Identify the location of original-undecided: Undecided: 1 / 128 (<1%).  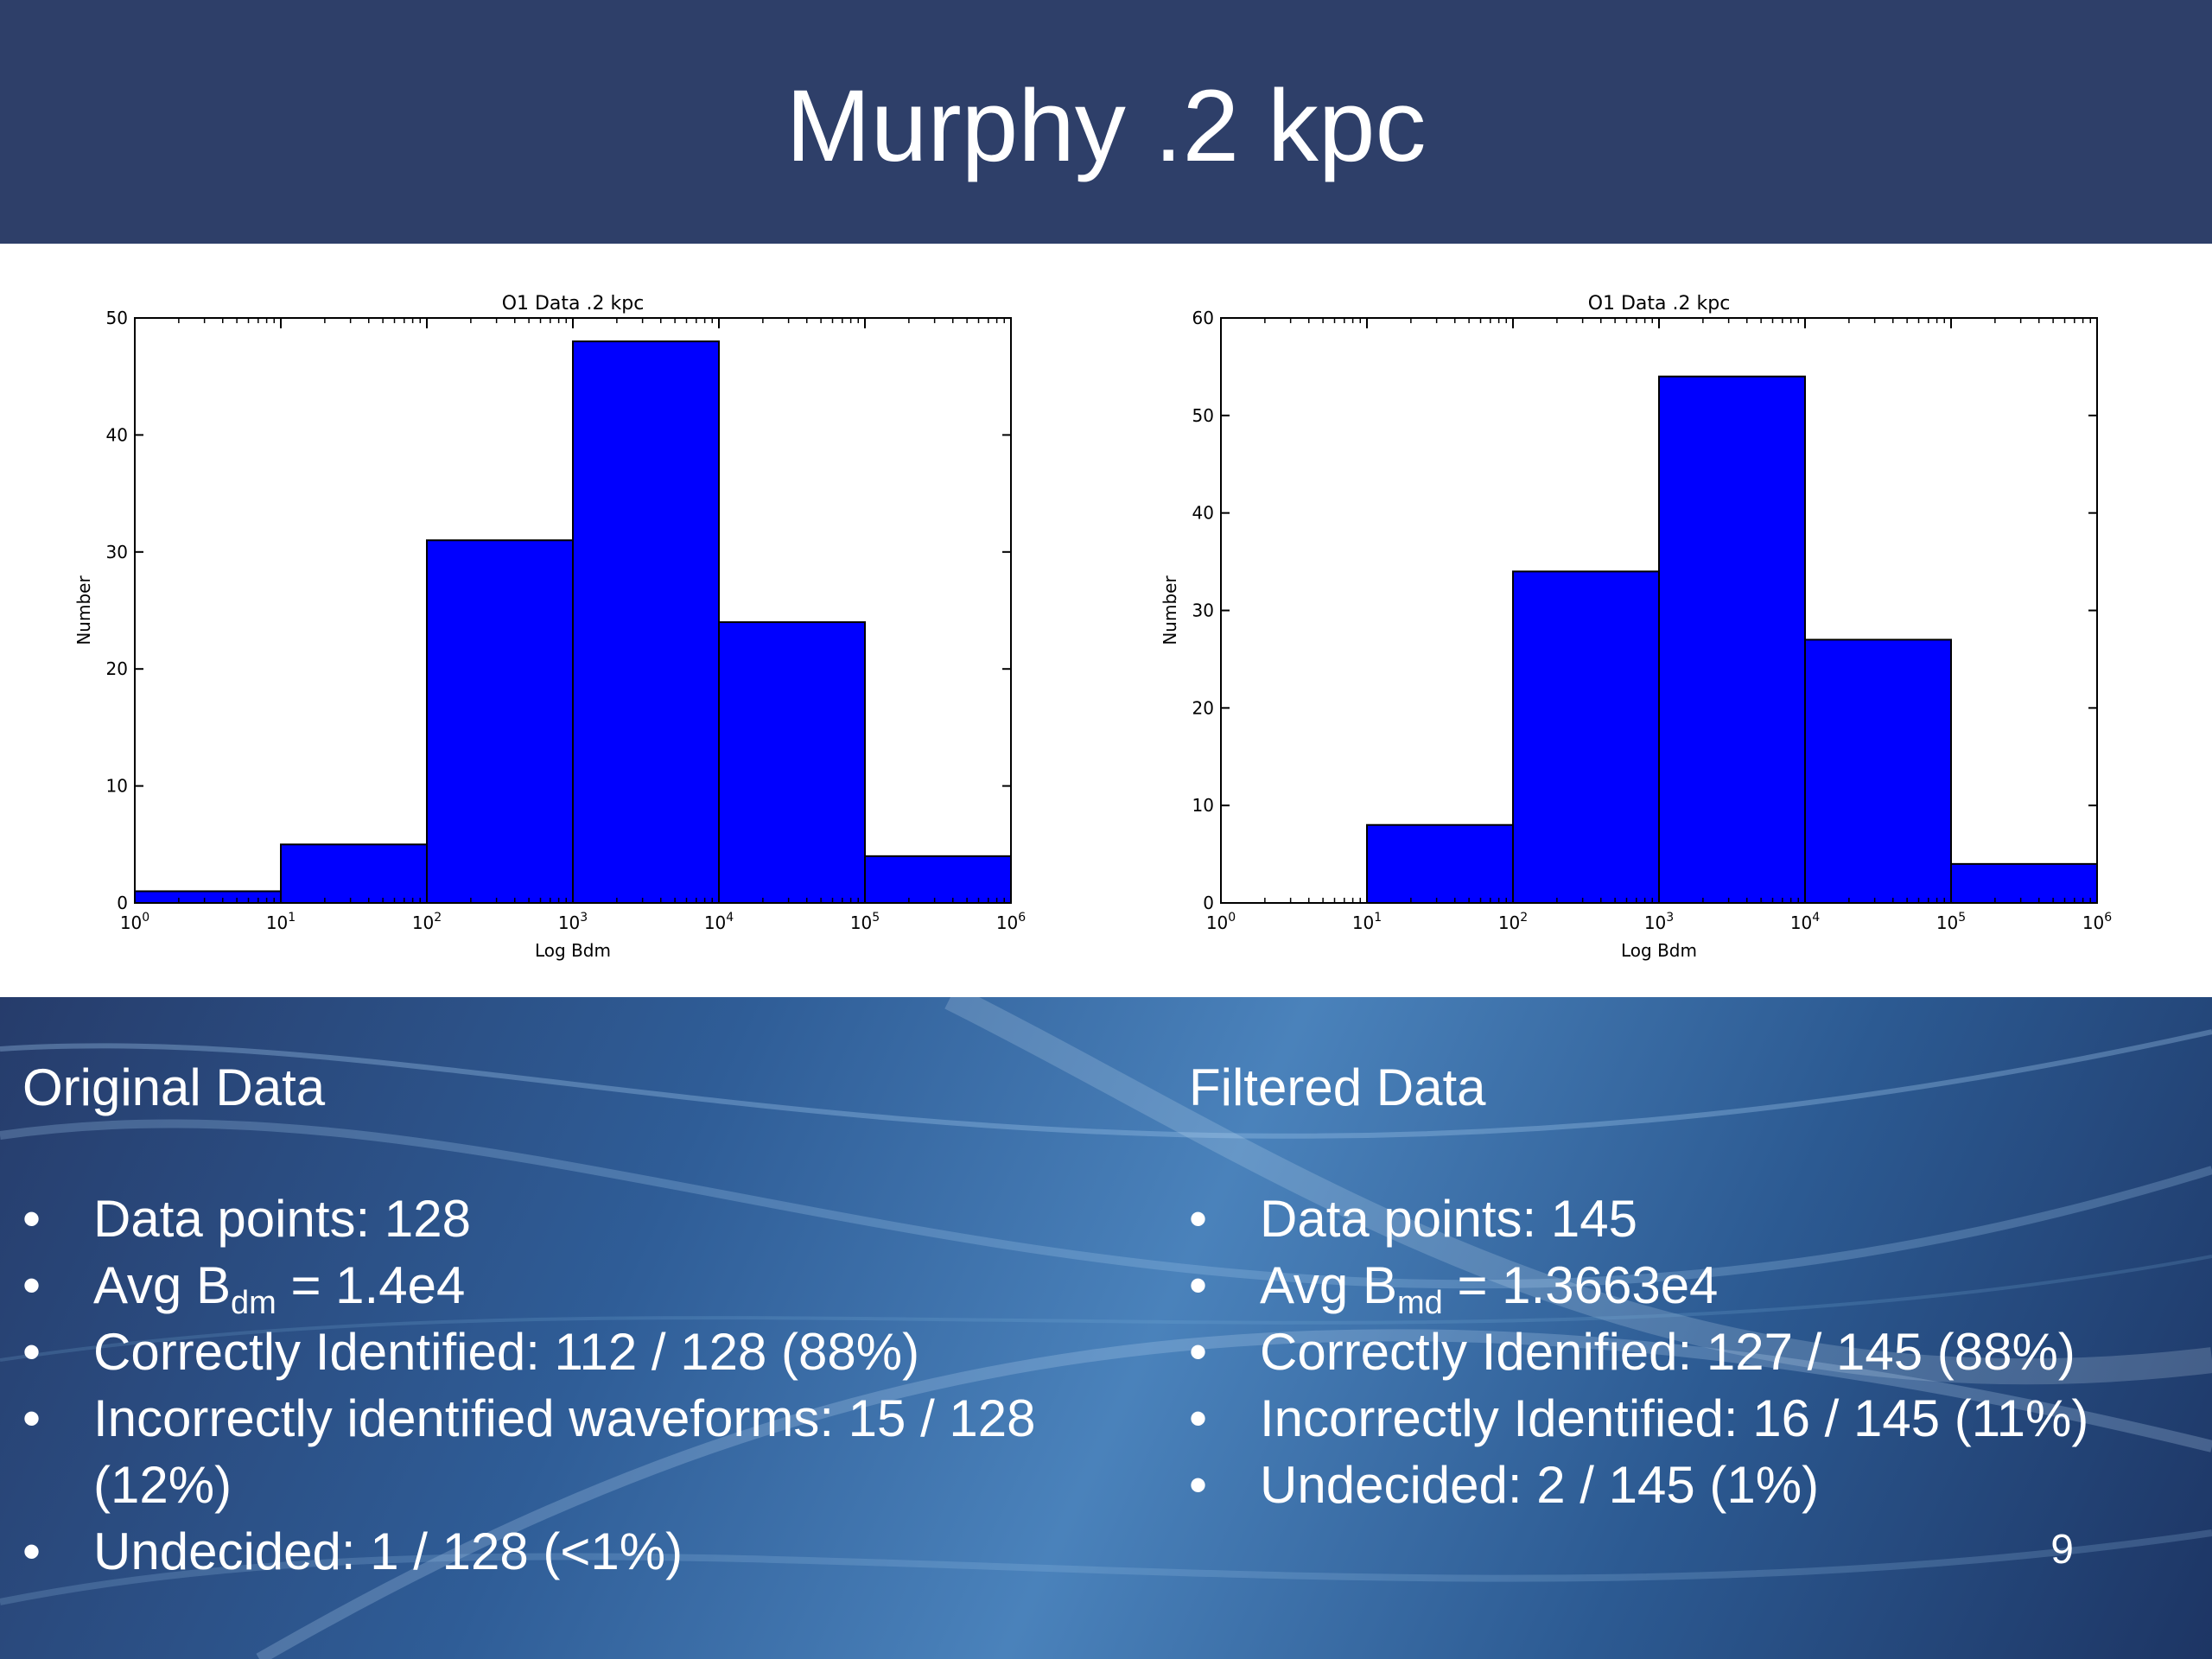
(584, 1551).